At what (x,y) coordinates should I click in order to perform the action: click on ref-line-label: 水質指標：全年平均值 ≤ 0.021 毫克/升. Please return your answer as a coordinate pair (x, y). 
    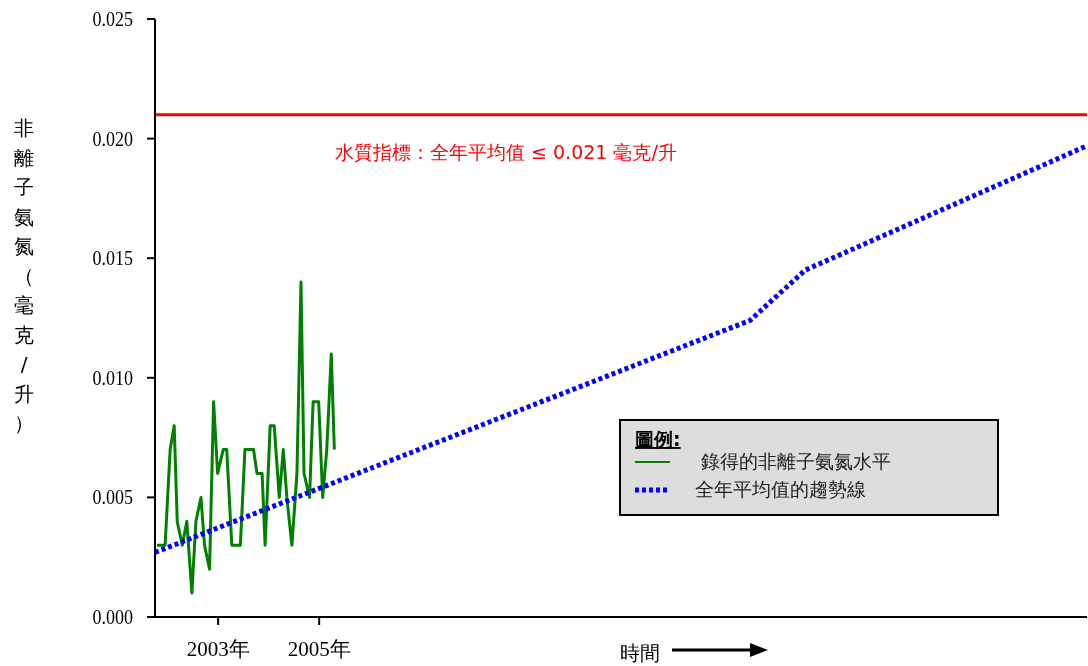
    Looking at the image, I should click on (506, 151).